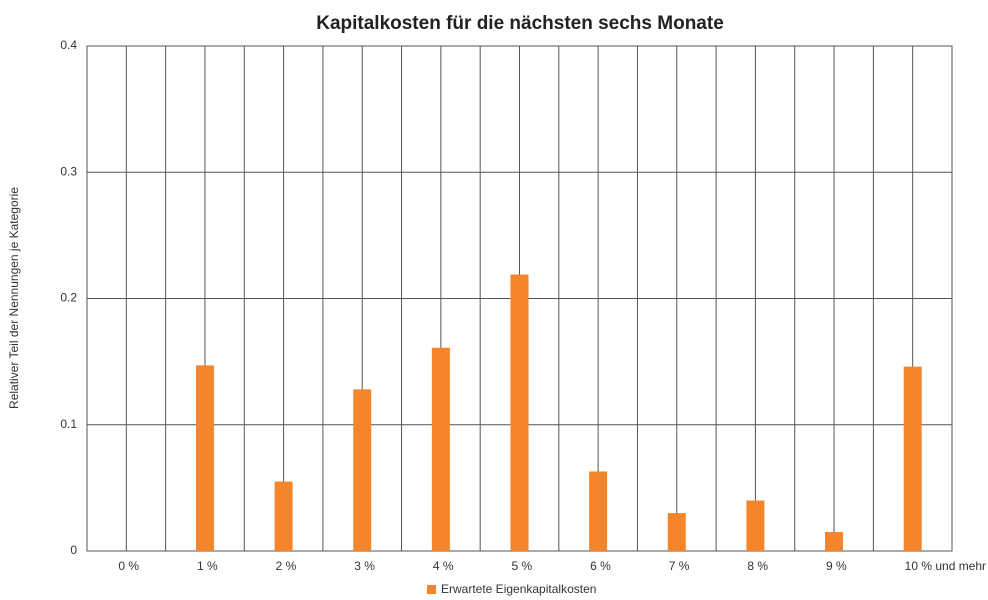  I want to click on y-tick-label: 0, so click(73, 550).